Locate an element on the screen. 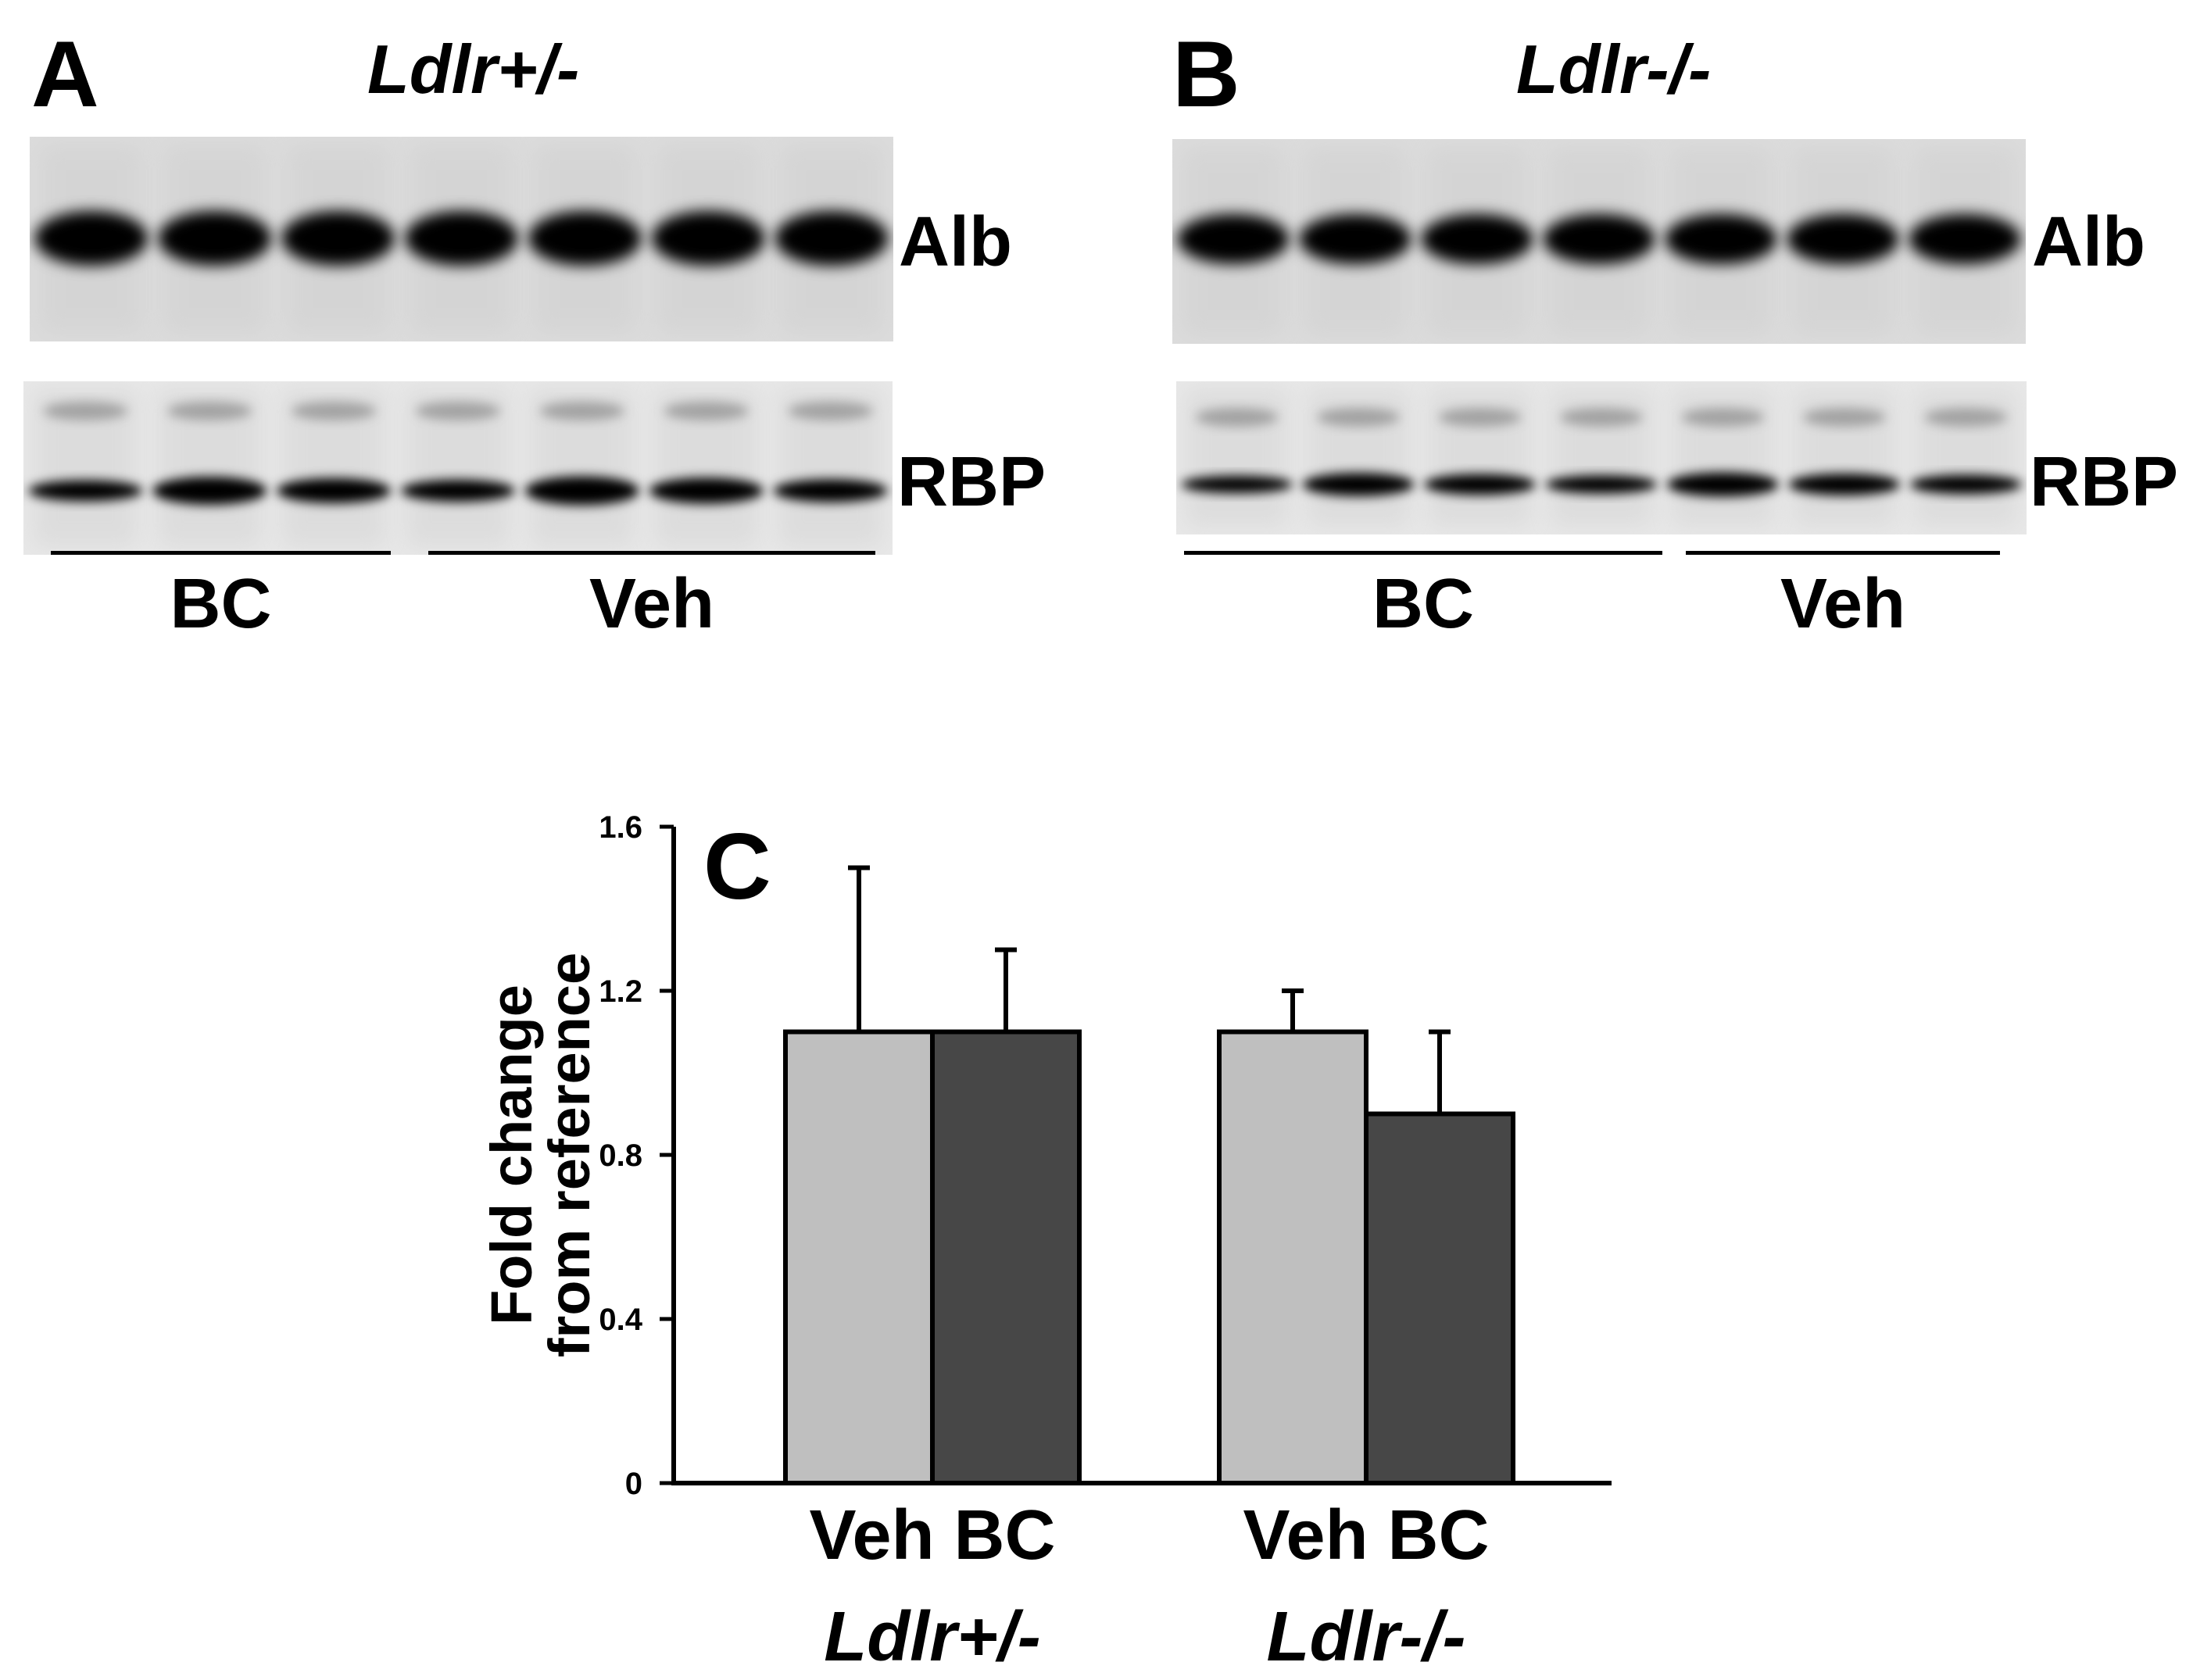 Image resolution: width=2211 pixels, height=1680 pixels. panel-a-rbp-blot is located at coordinates (458, 468).